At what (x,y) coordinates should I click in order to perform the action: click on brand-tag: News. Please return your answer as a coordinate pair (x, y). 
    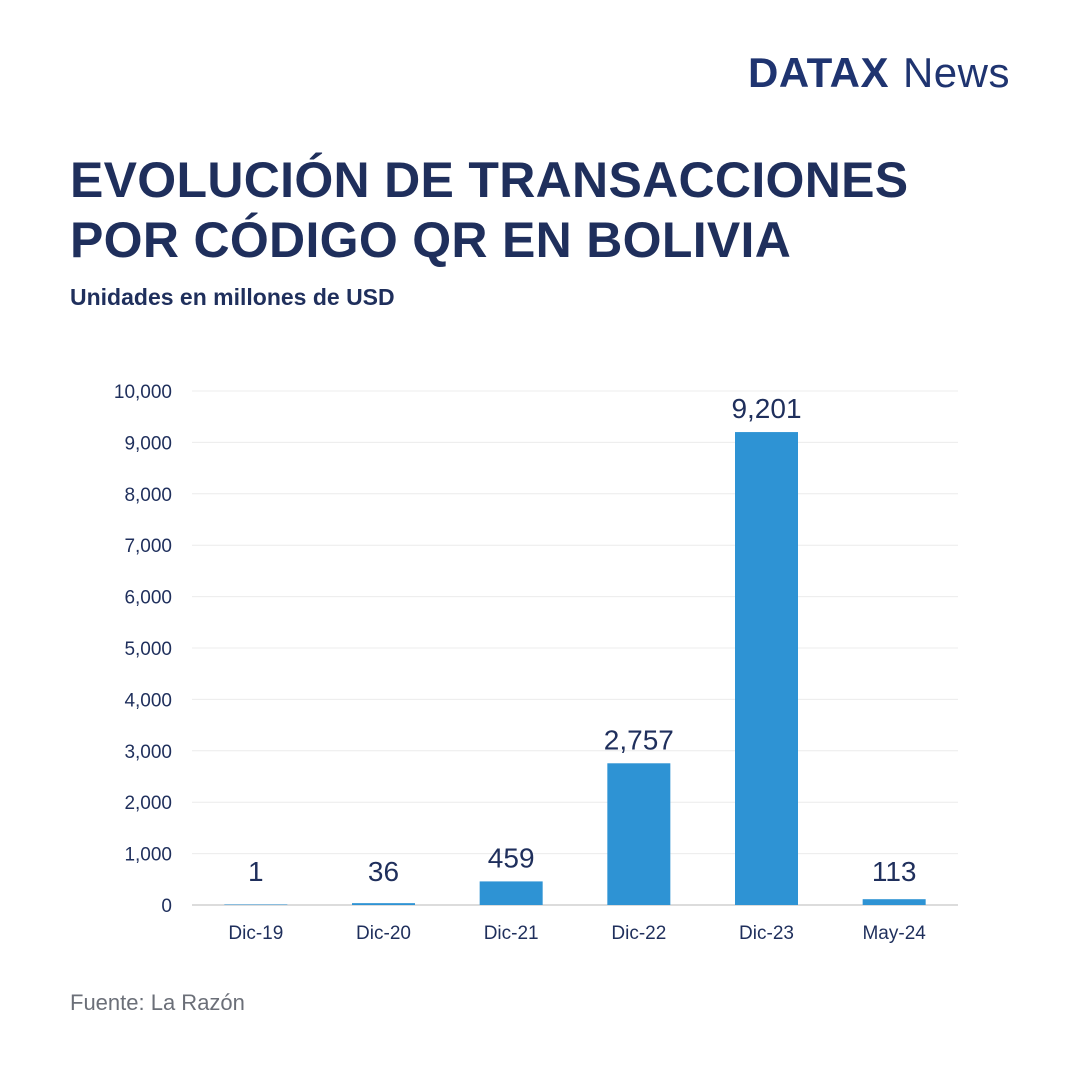
    Looking at the image, I should click on (956, 72).